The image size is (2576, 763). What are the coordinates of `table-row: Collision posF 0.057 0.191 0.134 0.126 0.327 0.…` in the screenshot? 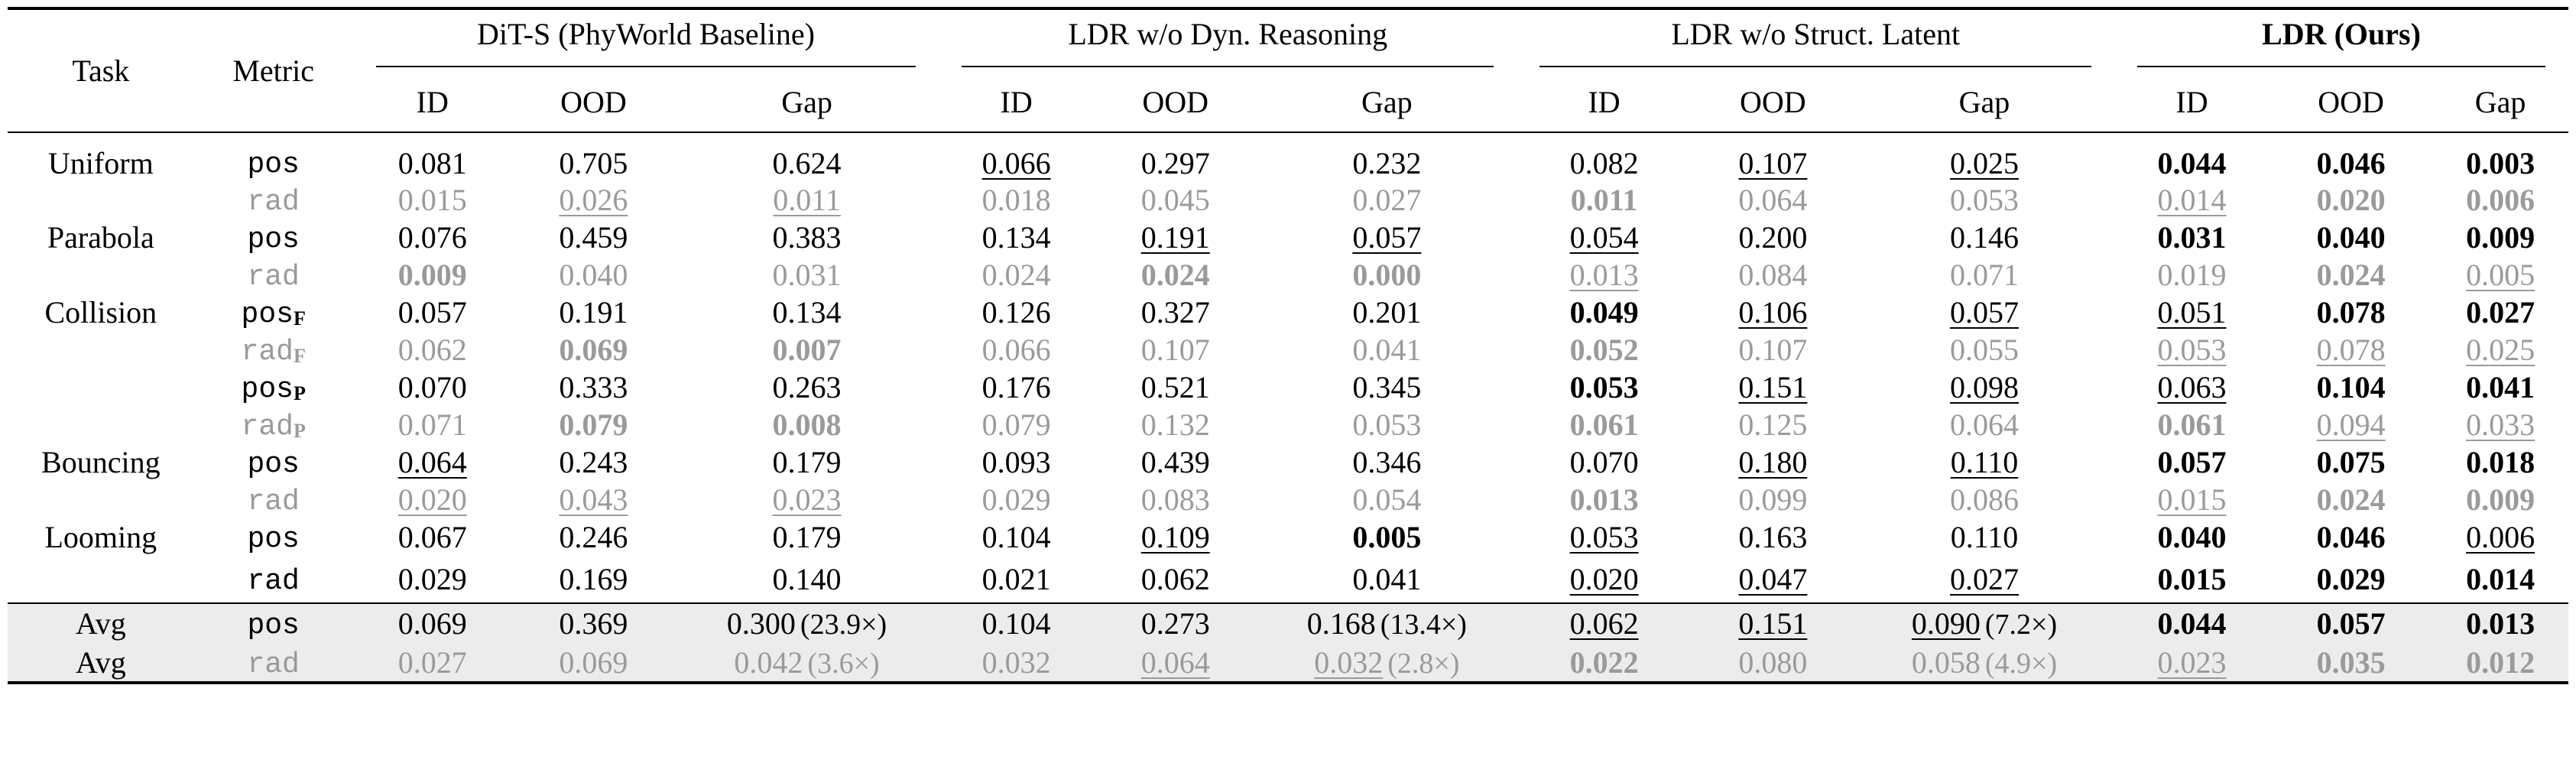 It's located at (1288, 313).